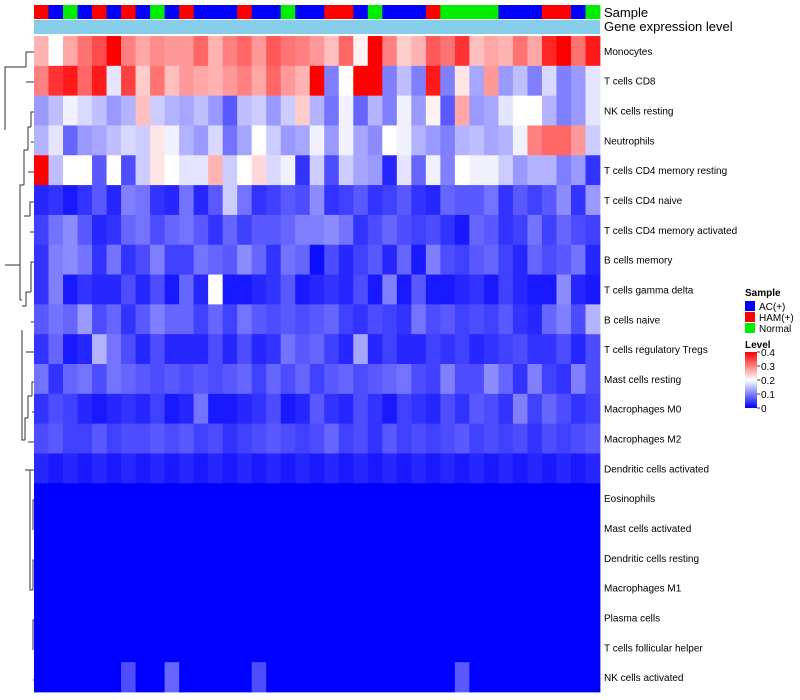 Image resolution: width=800 pixels, height=700 pixels. Describe the element at coordinates (375, 12) in the screenshot. I see `sample-cell-normal` at that location.